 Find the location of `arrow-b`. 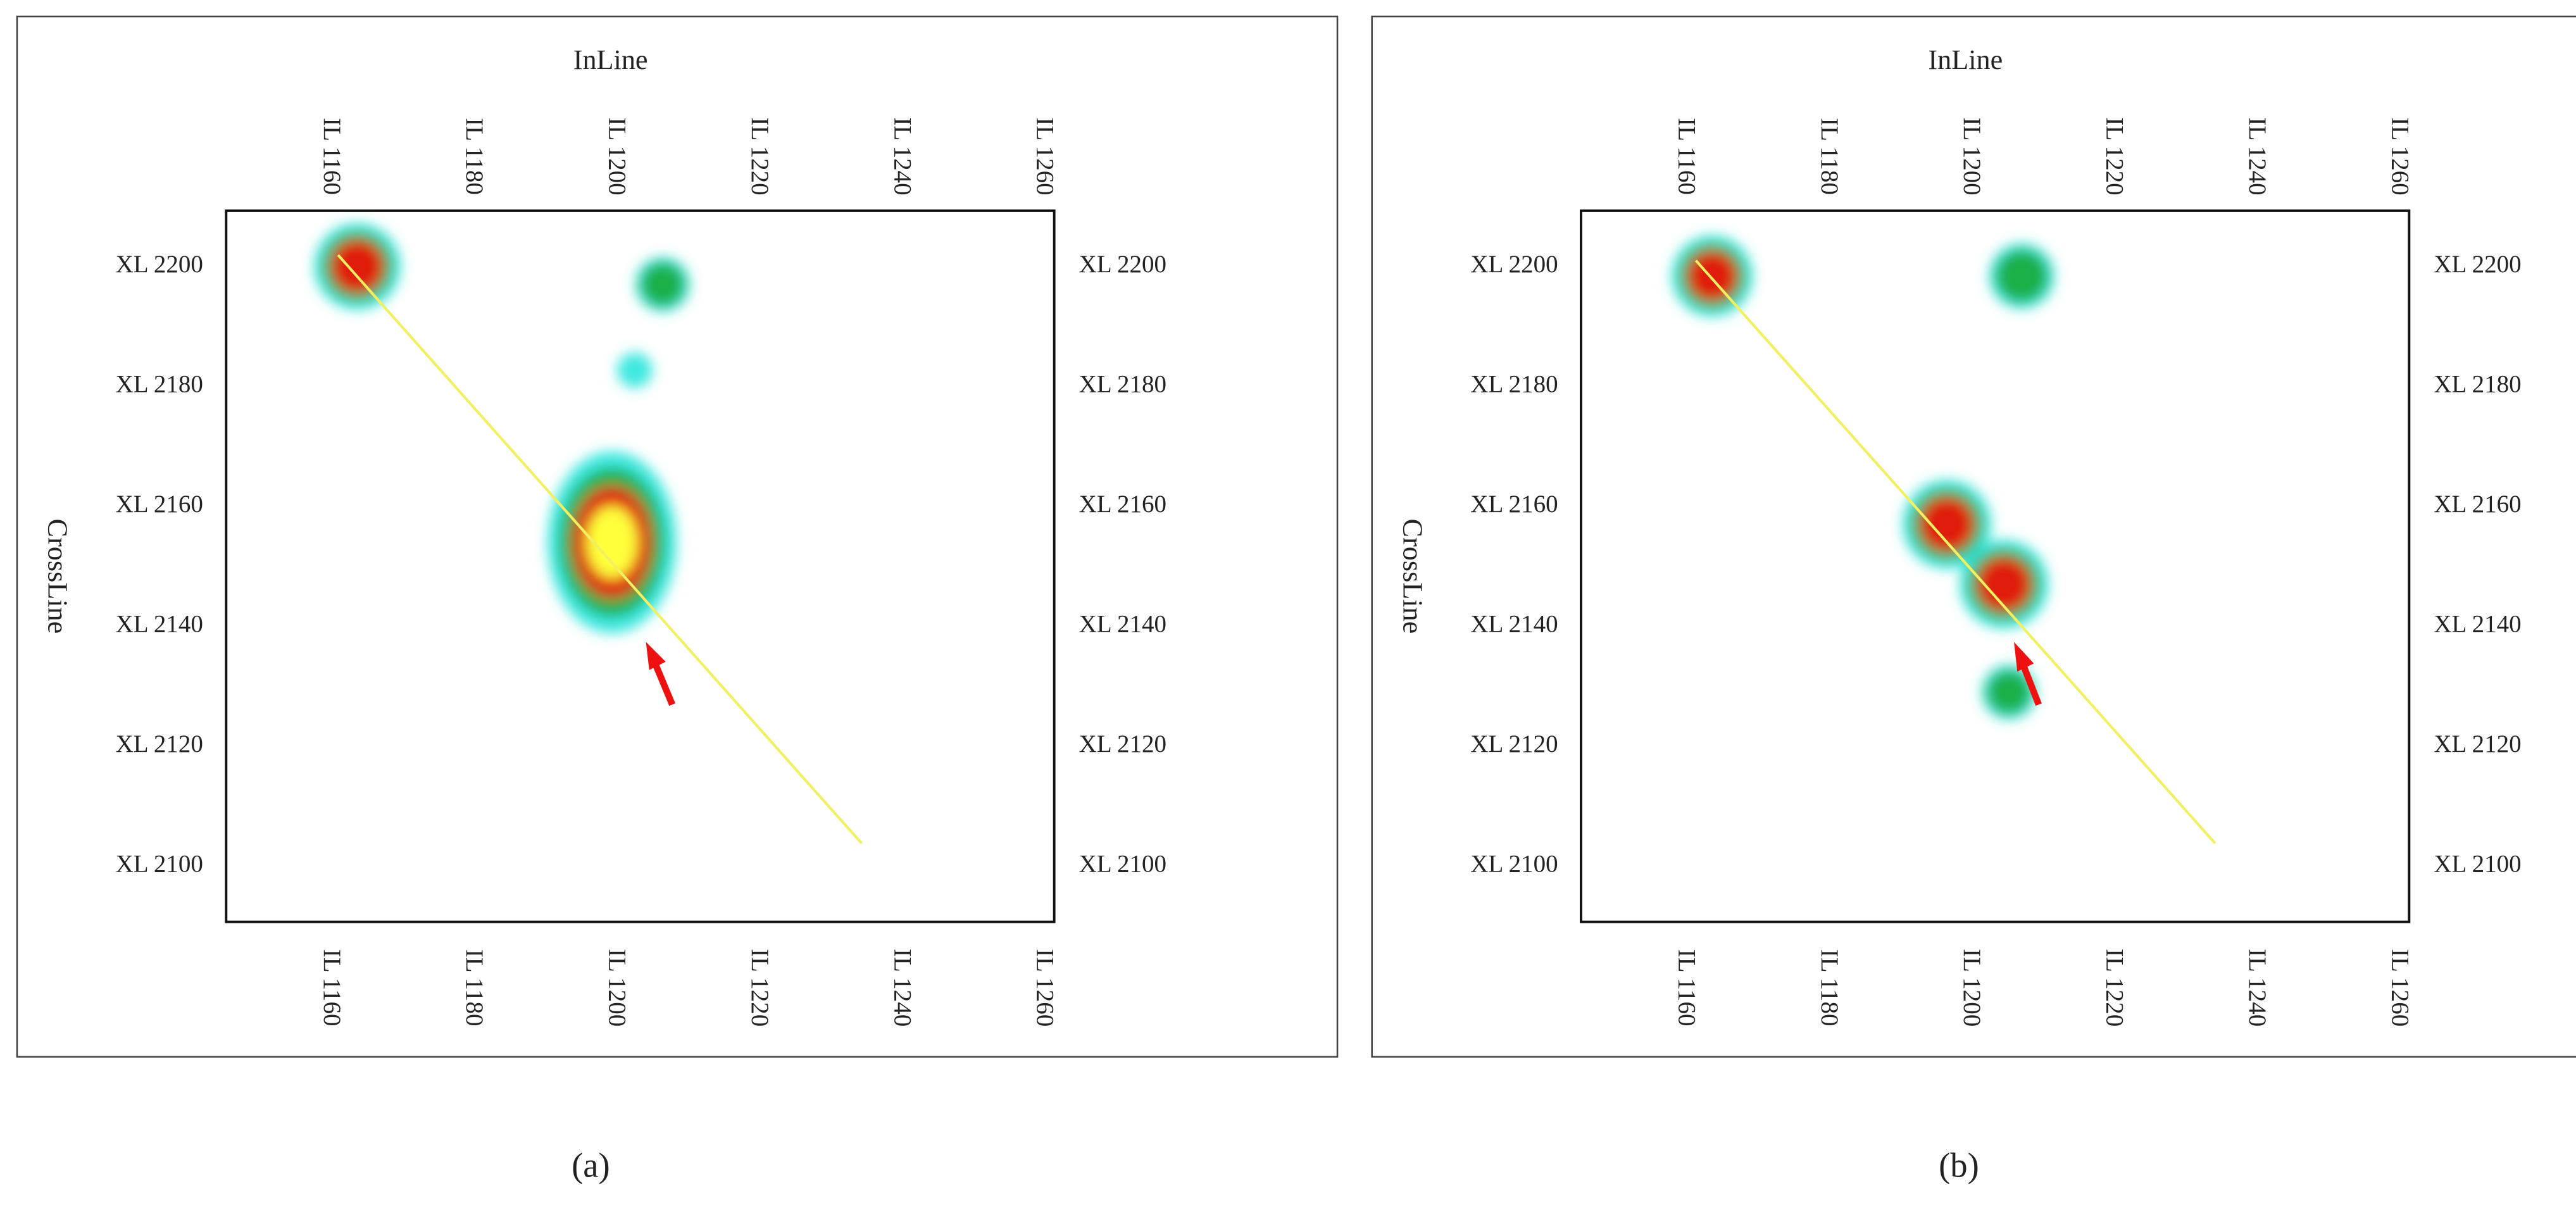

arrow-b is located at coordinates (2028, 674).